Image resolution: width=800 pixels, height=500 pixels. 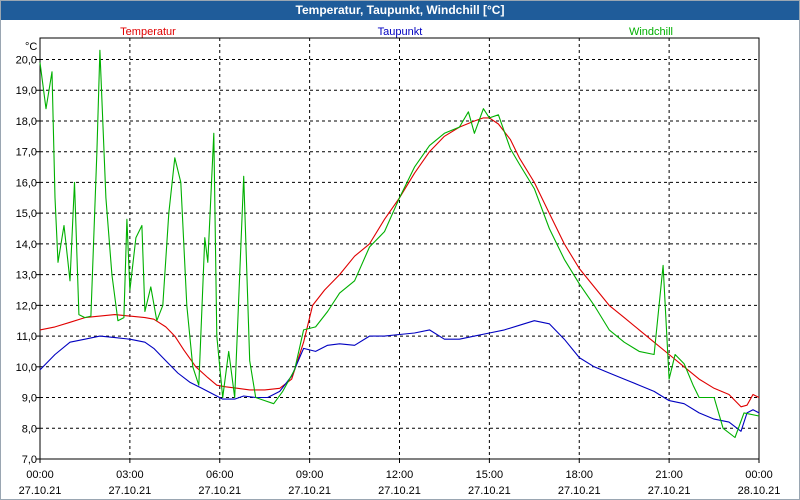 What do you see at coordinates (579, 475) in the screenshot?
I see `x-tick-time-label: 18:00` at bounding box center [579, 475].